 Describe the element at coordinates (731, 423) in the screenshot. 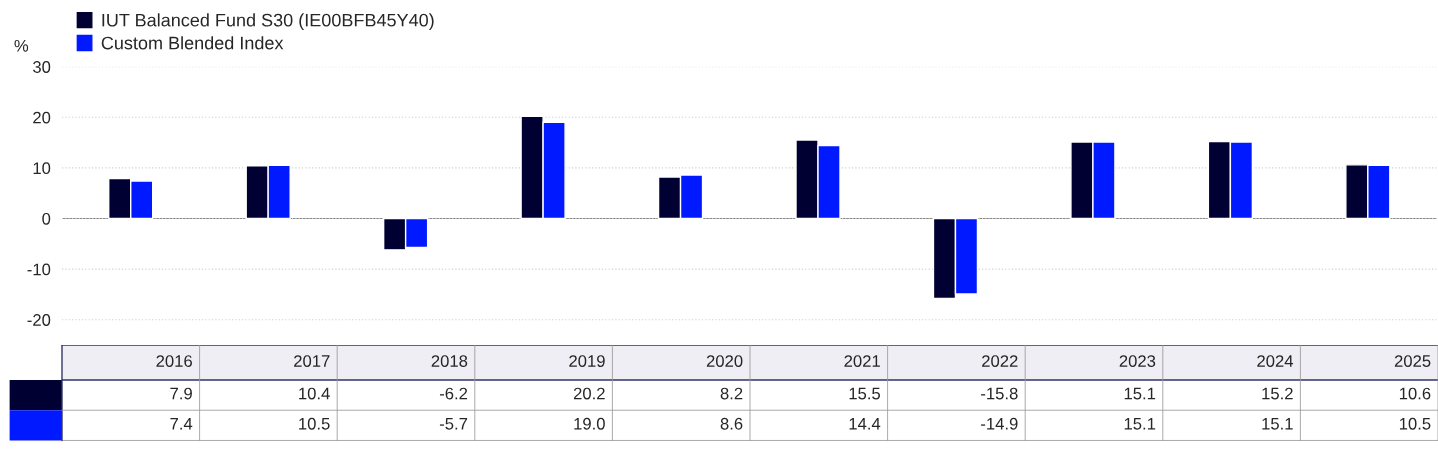

I see `data-label: 8.6` at that location.